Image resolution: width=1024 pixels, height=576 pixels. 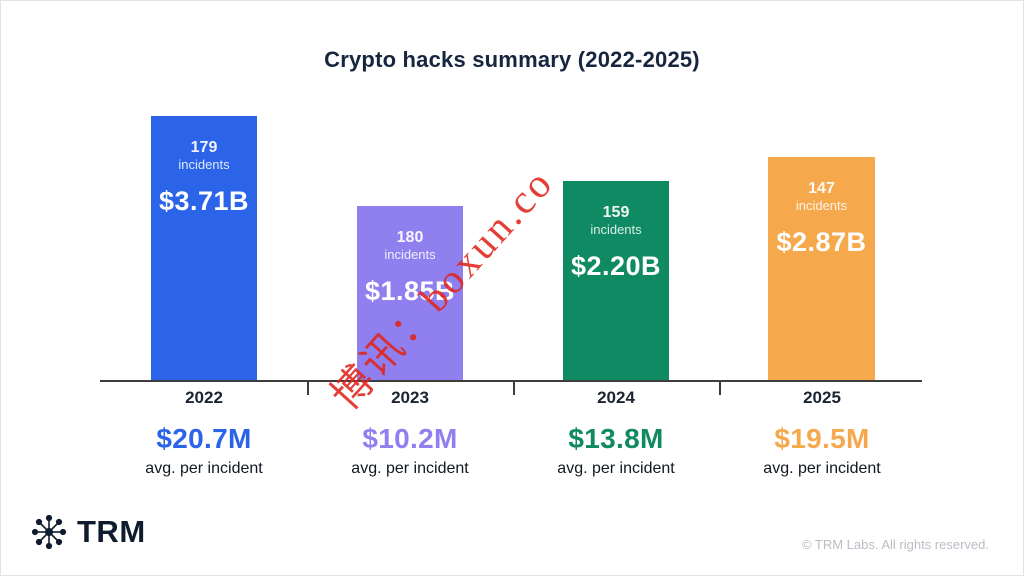 What do you see at coordinates (616, 468) in the screenshot?
I see `avg-caption-2024: avg. per incident` at bounding box center [616, 468].